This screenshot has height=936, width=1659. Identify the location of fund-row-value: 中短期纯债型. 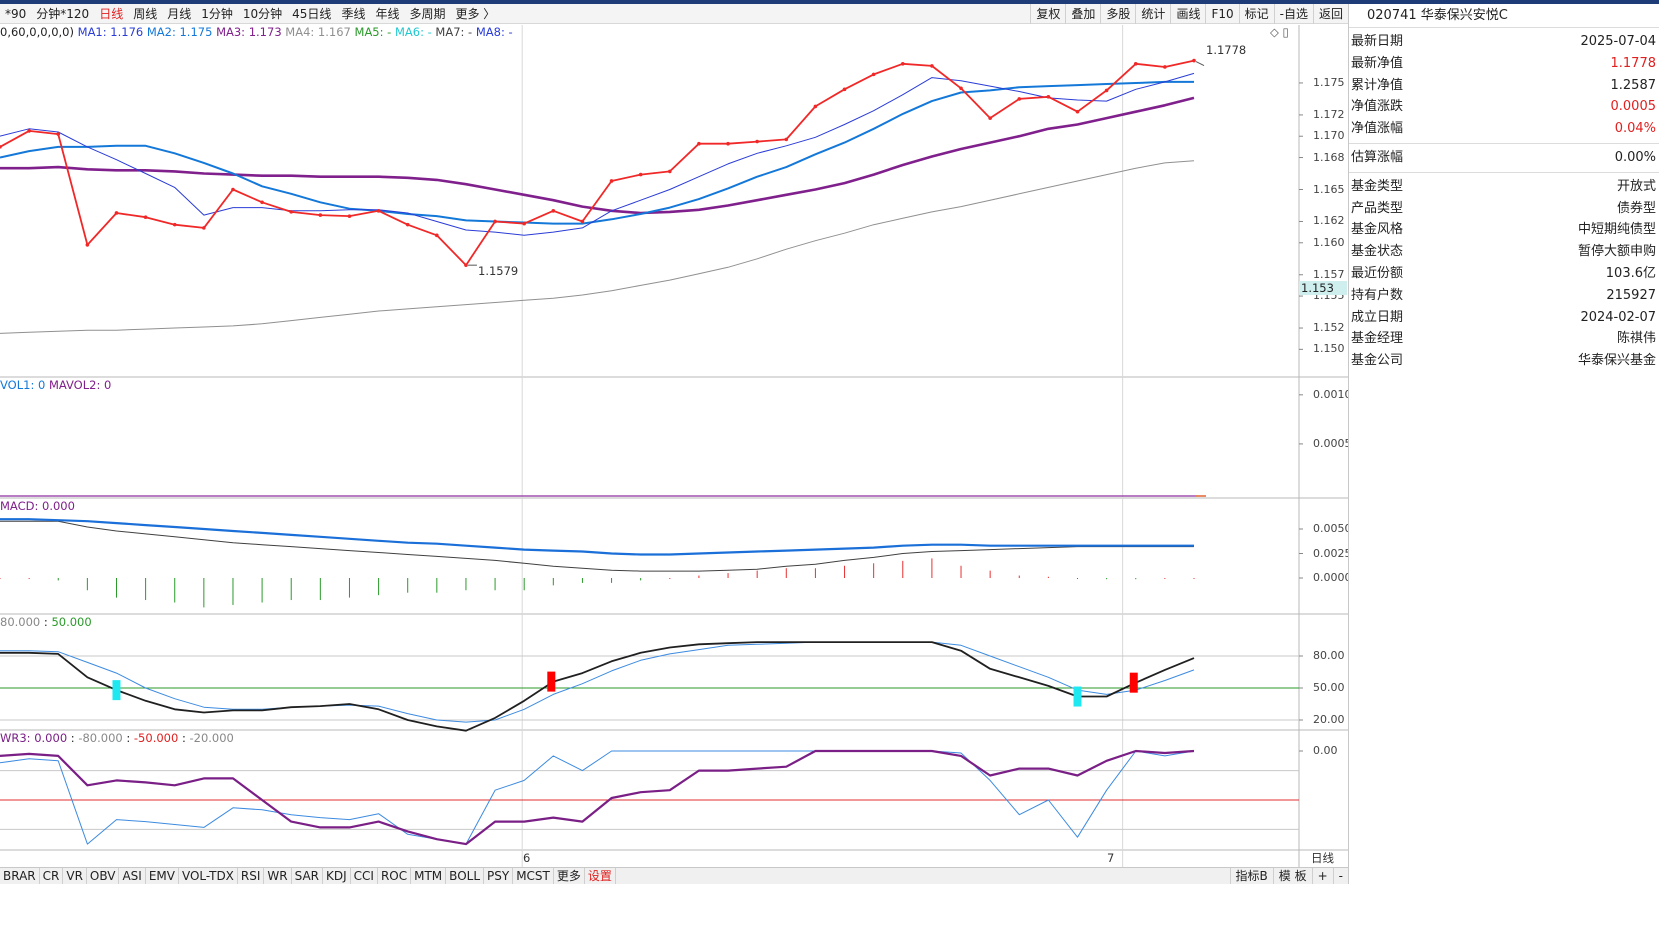
(1616, 230).